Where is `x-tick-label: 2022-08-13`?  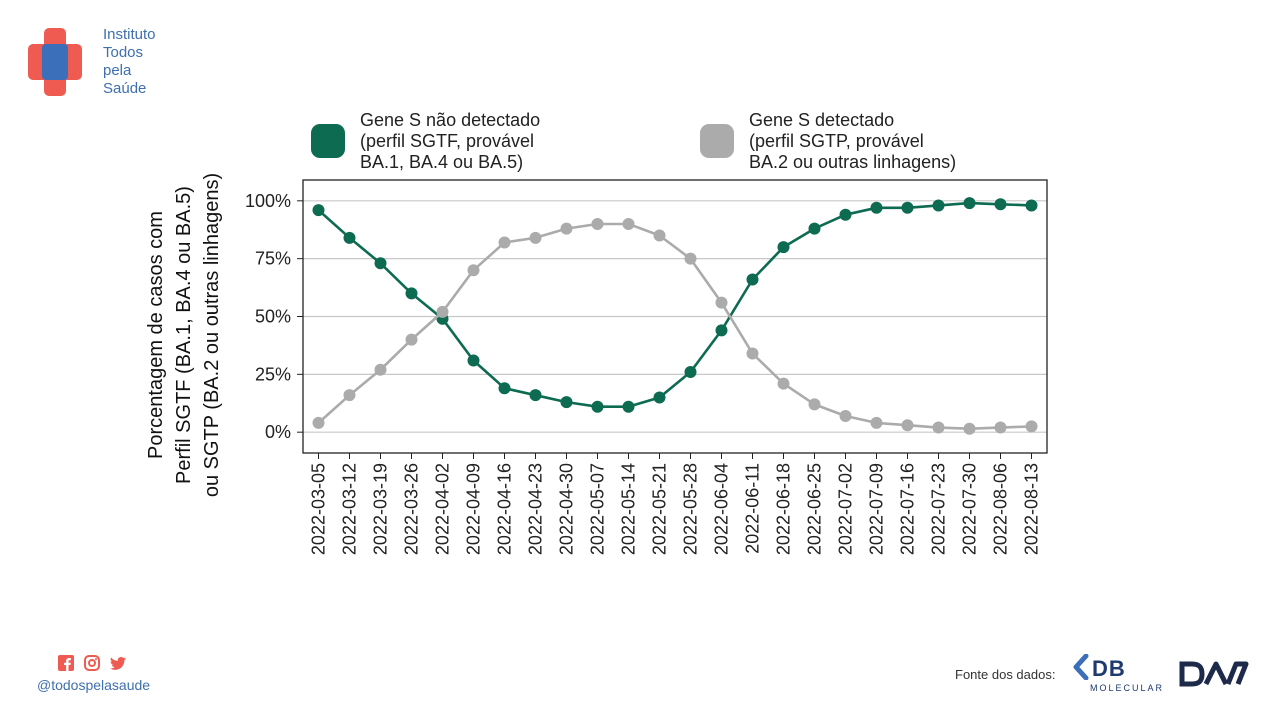 x-tick-label: 2022-08-13 is located at coordinates (1032, 509).